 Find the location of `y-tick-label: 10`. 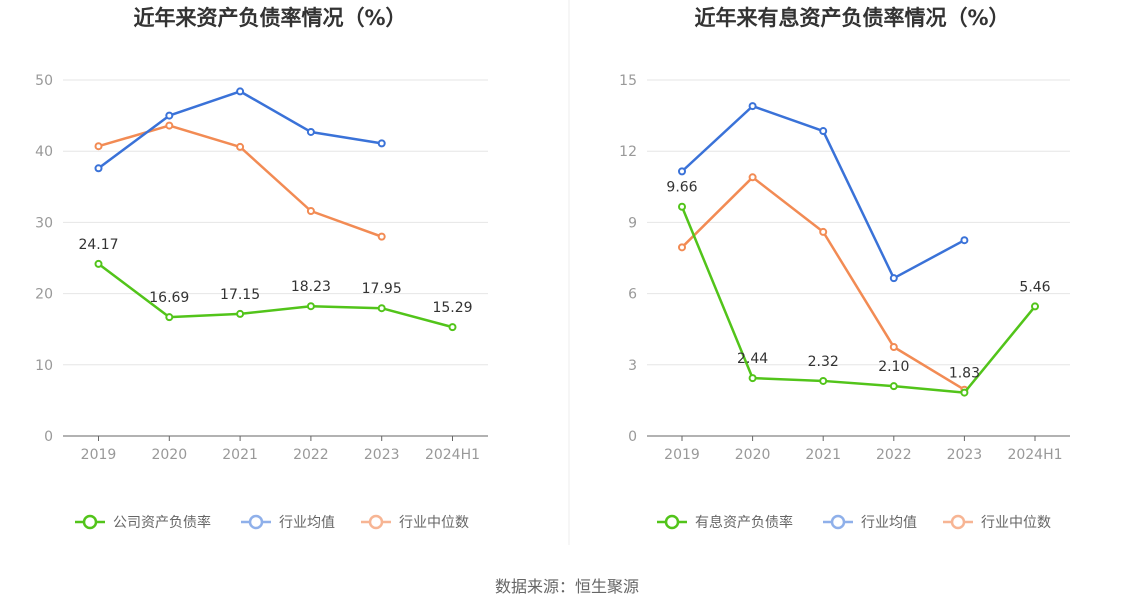

y-tick-label: 10 is located at coordinates (44, 366).